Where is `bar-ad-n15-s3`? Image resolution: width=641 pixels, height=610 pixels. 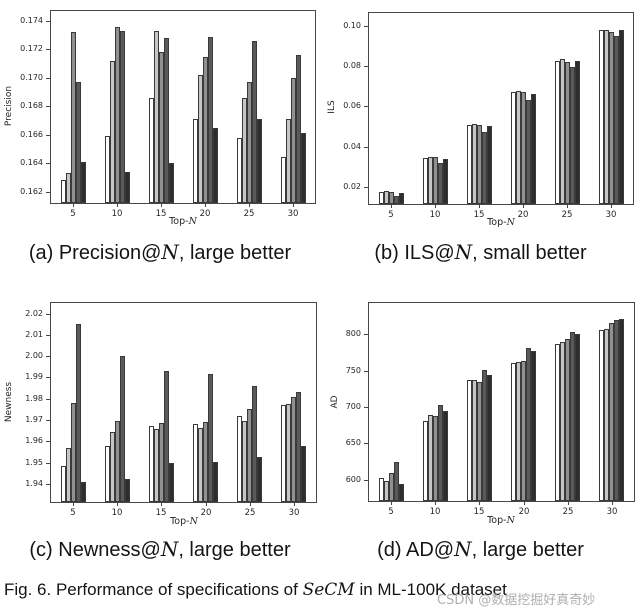 bar-ad-n15-s3 is located at coordinates (479, 441).